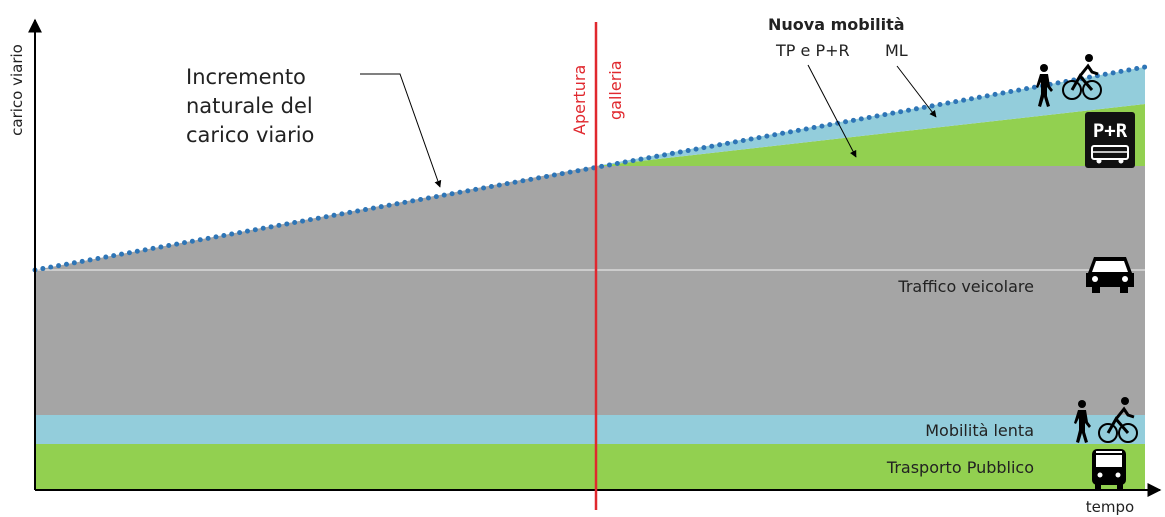 This screenshot has width=1165, height=517. What do you see at coordinates (17, 90) in the screenshot?
I see `y-axis-label: carico viario` at bounding box center [17, 90].